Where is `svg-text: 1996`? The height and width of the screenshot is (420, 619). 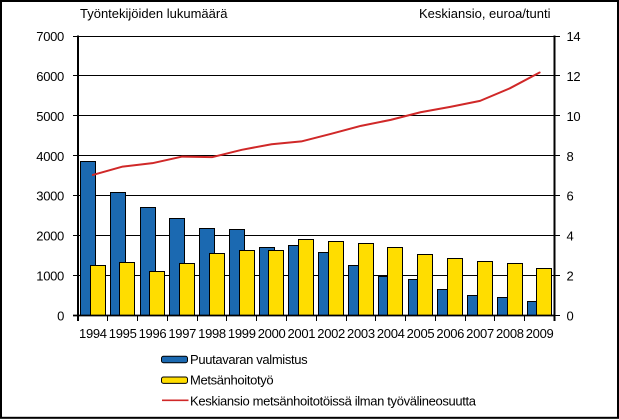
svg-text: 1996 is located at coordinates (153, 333).